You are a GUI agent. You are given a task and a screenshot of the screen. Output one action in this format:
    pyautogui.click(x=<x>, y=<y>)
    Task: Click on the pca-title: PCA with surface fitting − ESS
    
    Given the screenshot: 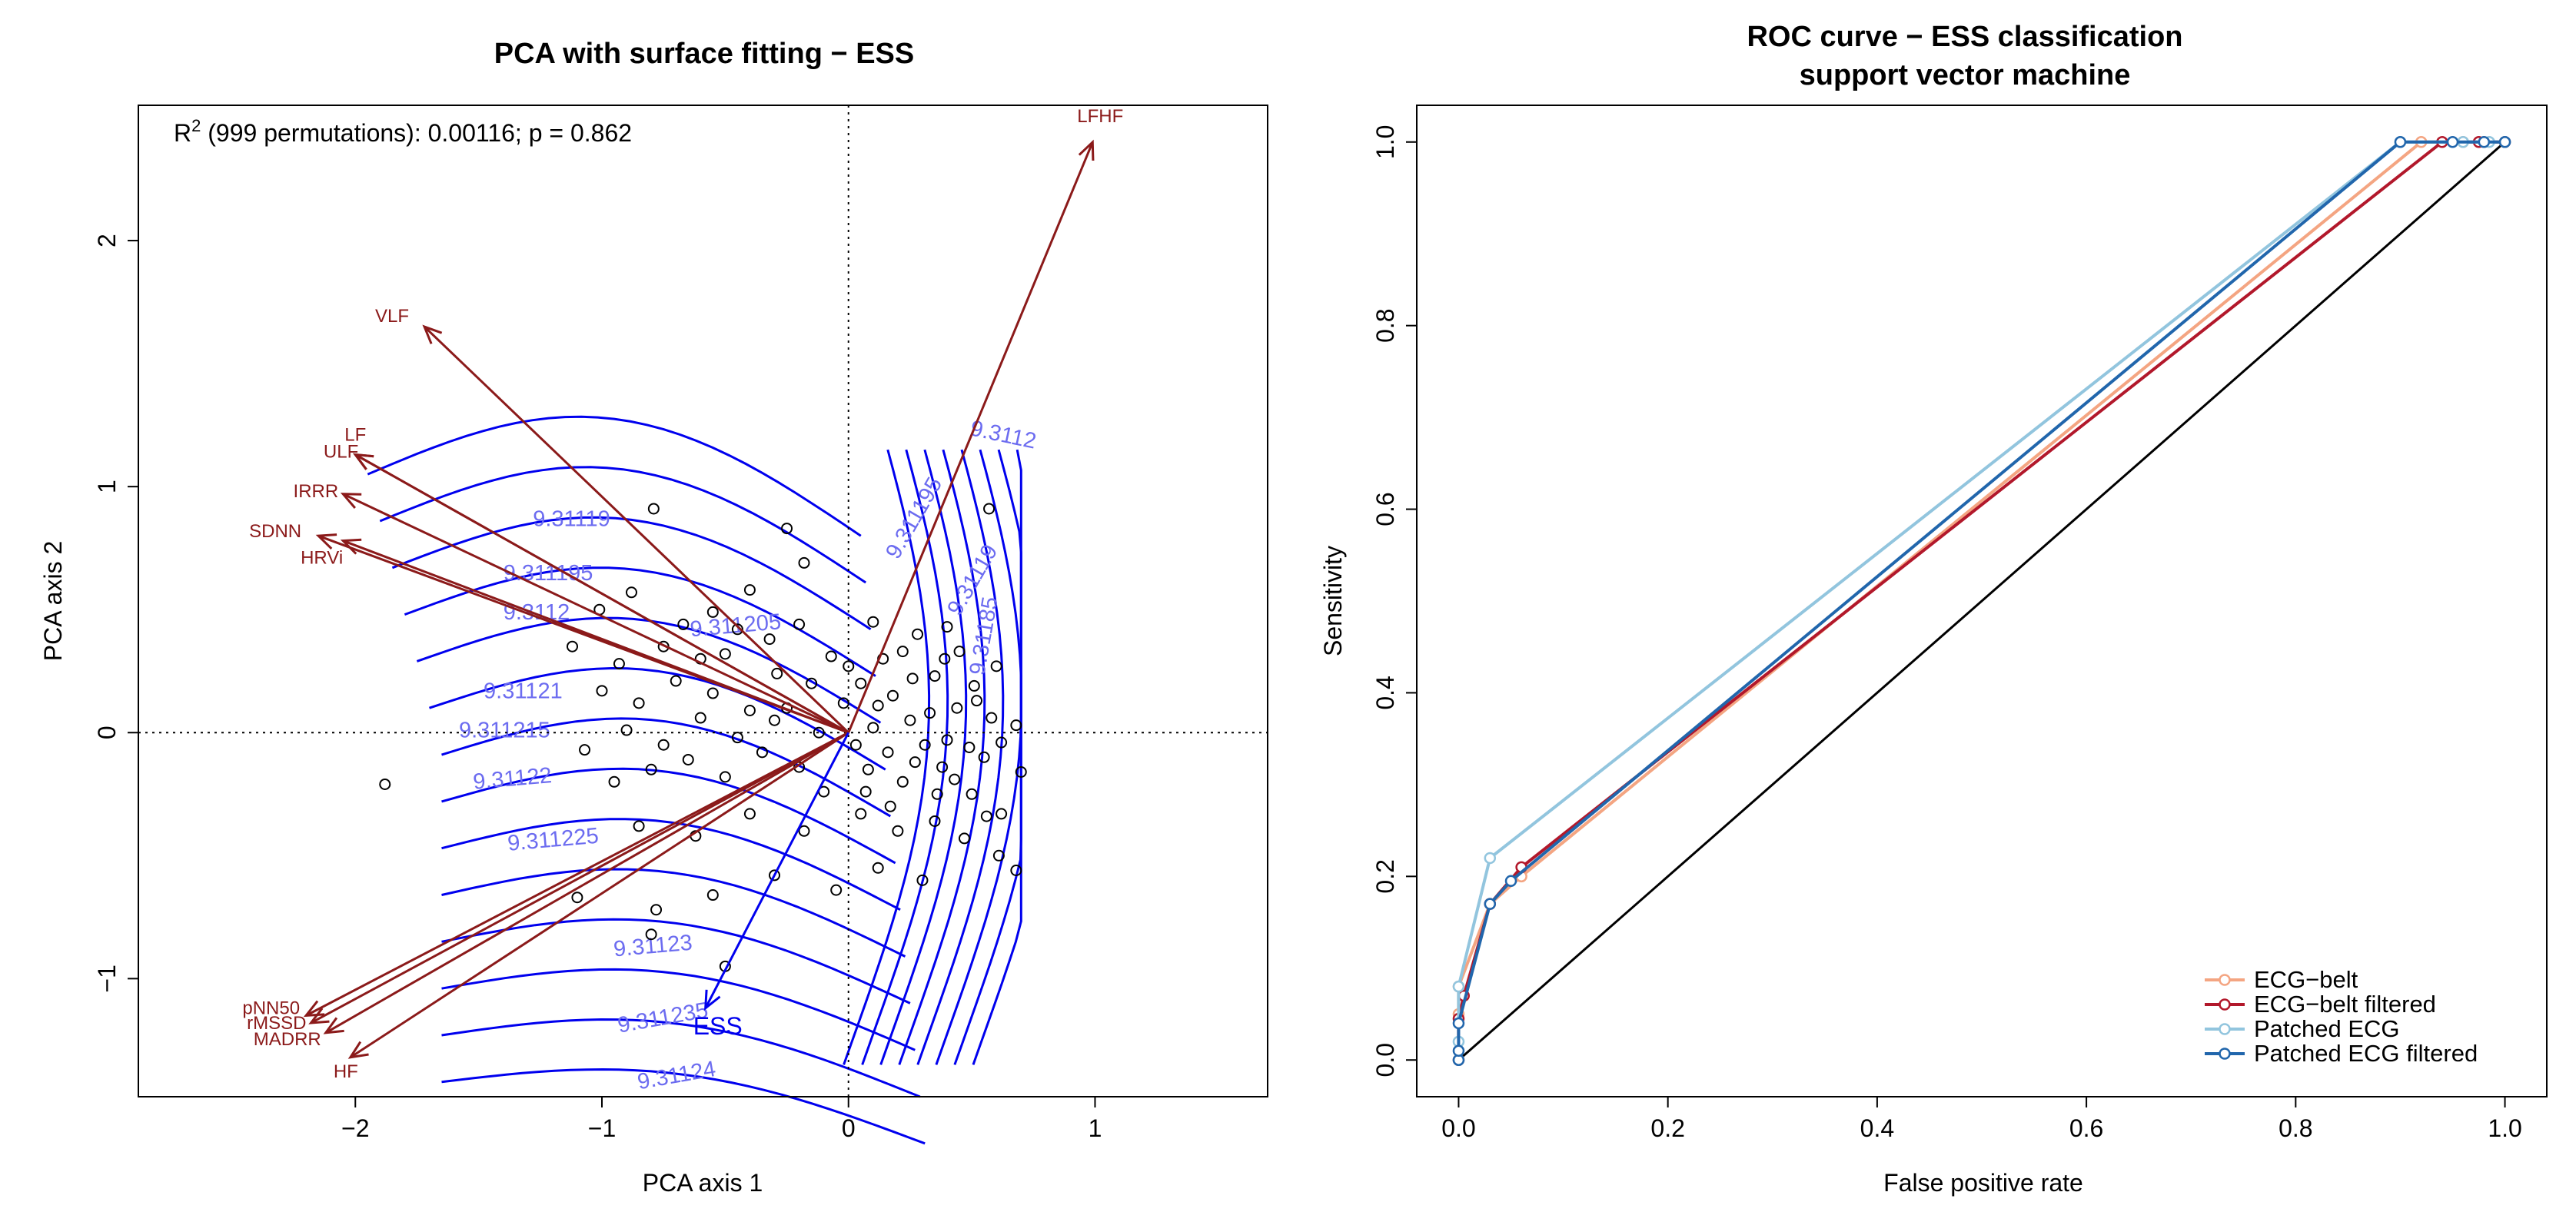 What is the action you would take?
    pyautogui.click(x=704, y=54)
    